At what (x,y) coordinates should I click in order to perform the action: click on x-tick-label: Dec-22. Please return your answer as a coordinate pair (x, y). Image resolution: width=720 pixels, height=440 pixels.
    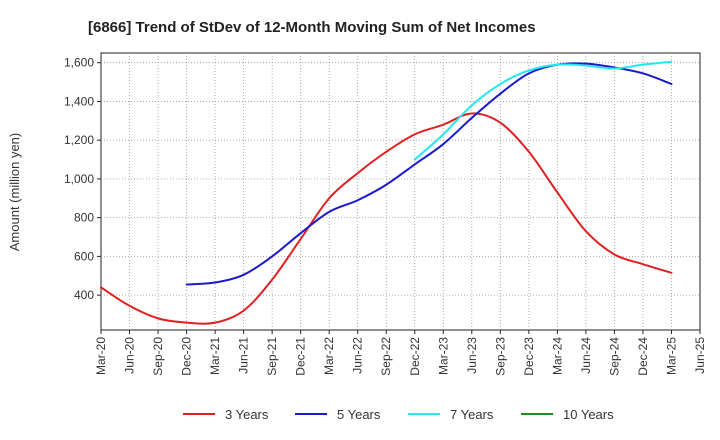
    Looking at the image, I should click on (415, 356).